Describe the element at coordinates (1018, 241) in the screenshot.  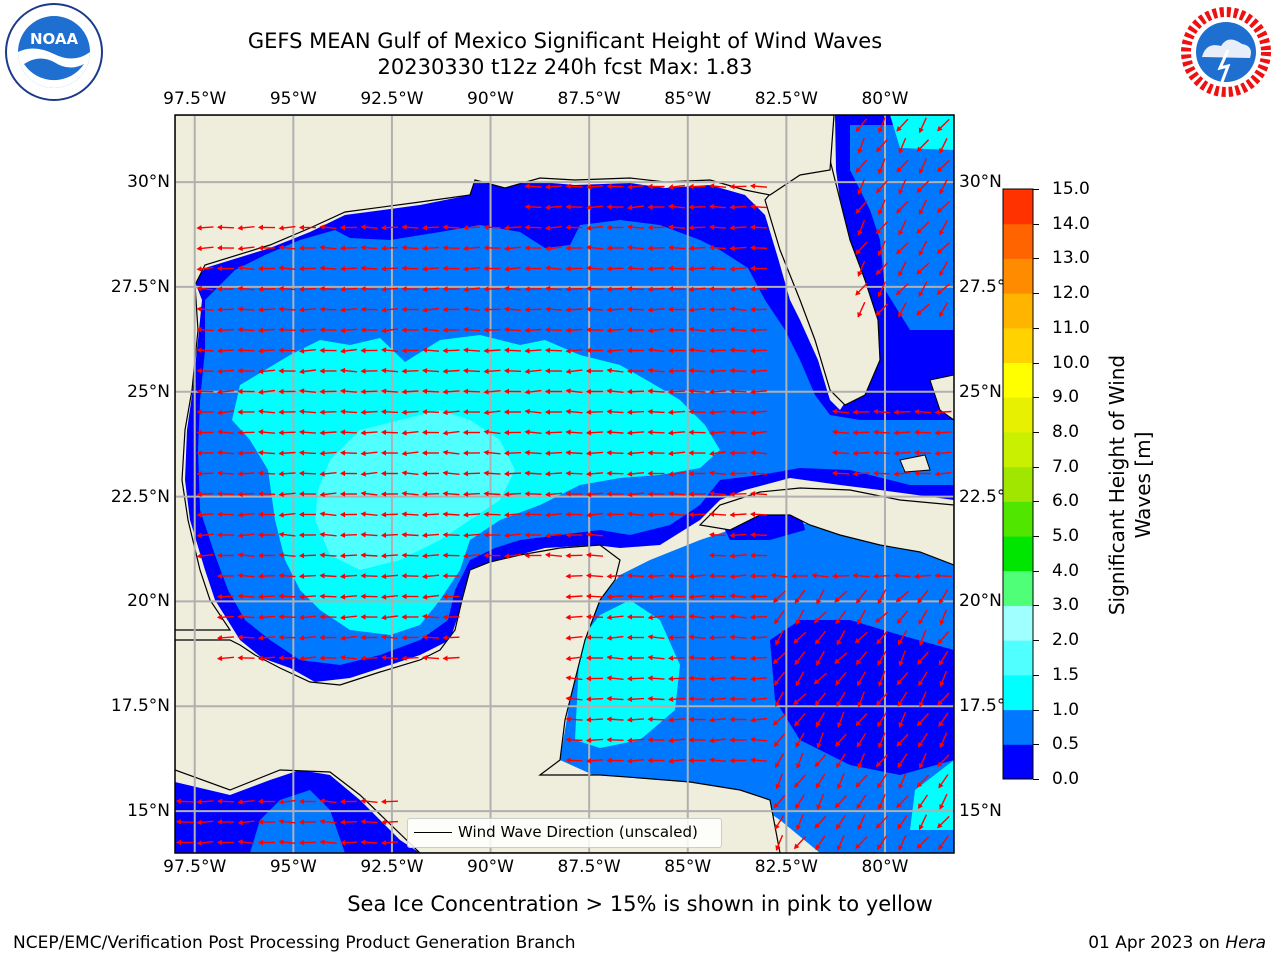
I see `colorbar-segment` at that location.